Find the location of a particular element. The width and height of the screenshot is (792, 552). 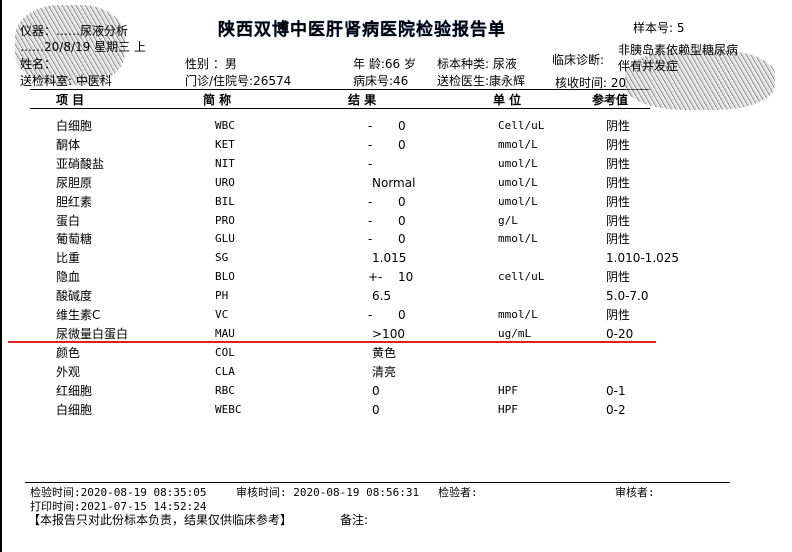

tester: 检验者: is located at coordinates (458, 492).